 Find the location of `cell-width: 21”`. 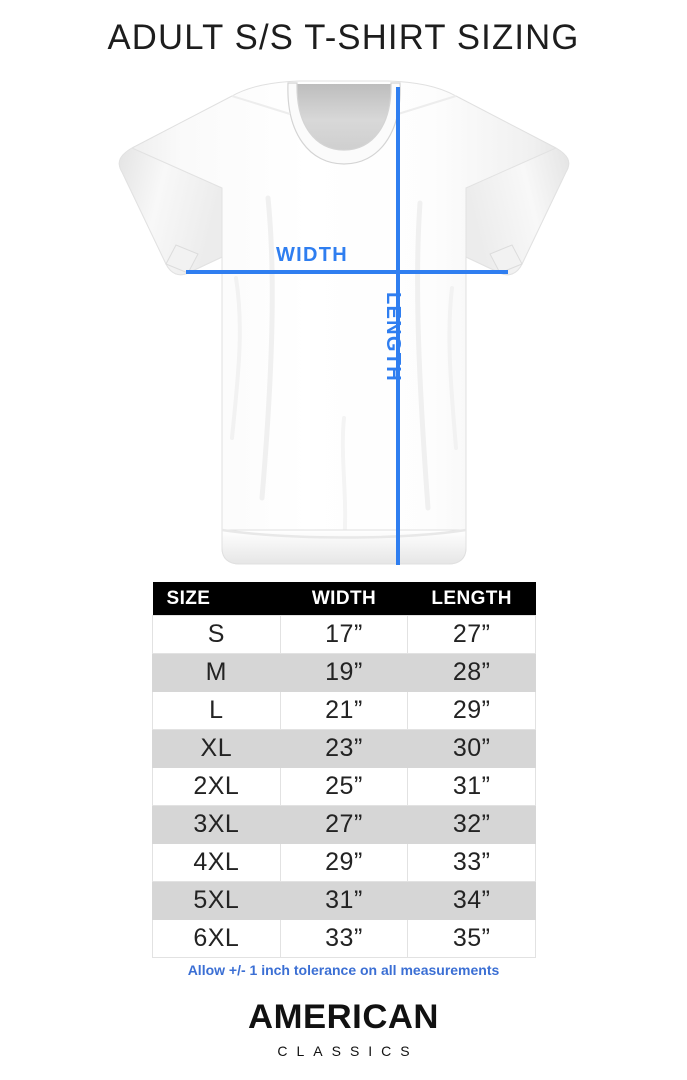

cell-width: 21” is located at coordinates (344, 710).